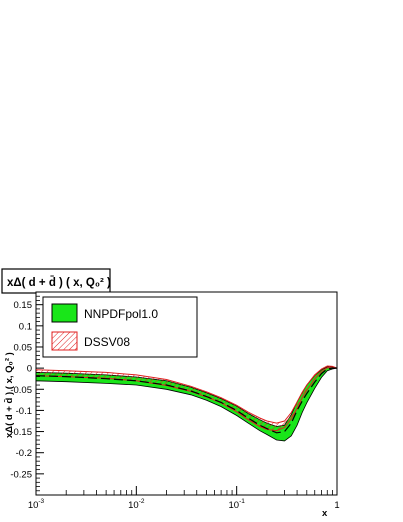 This screenshot has width=403, height=522. I want to click on series-layer, so click(186, 403).